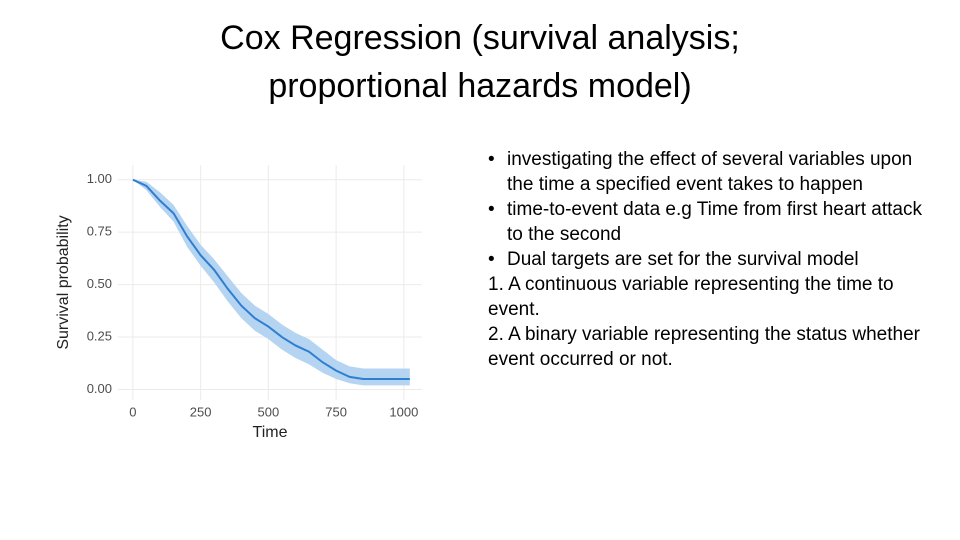 This screenshot has width=960, height=540. Describe the element at coordinates (480, 86) in the screenshot. I see `title-line: proportional hazards model)` at that location.